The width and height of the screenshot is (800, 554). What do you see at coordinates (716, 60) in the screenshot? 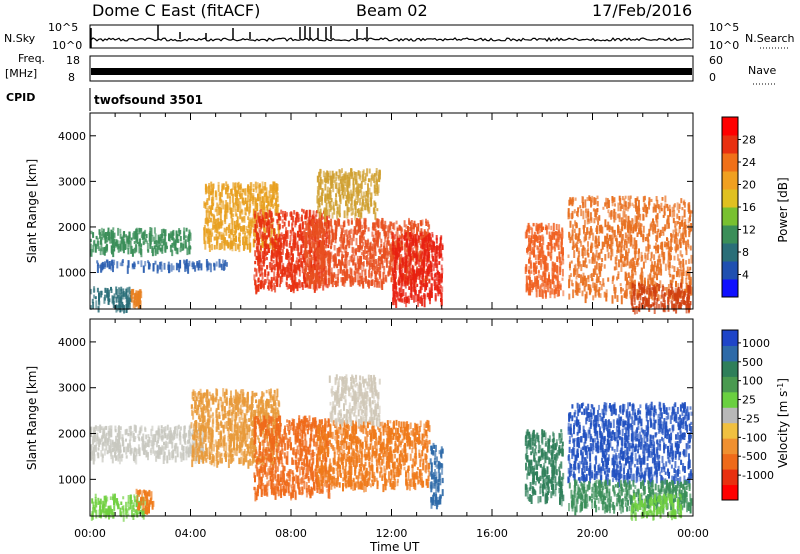
I see `freq-right-tick-top: 60` at bounding box center [716, 60].